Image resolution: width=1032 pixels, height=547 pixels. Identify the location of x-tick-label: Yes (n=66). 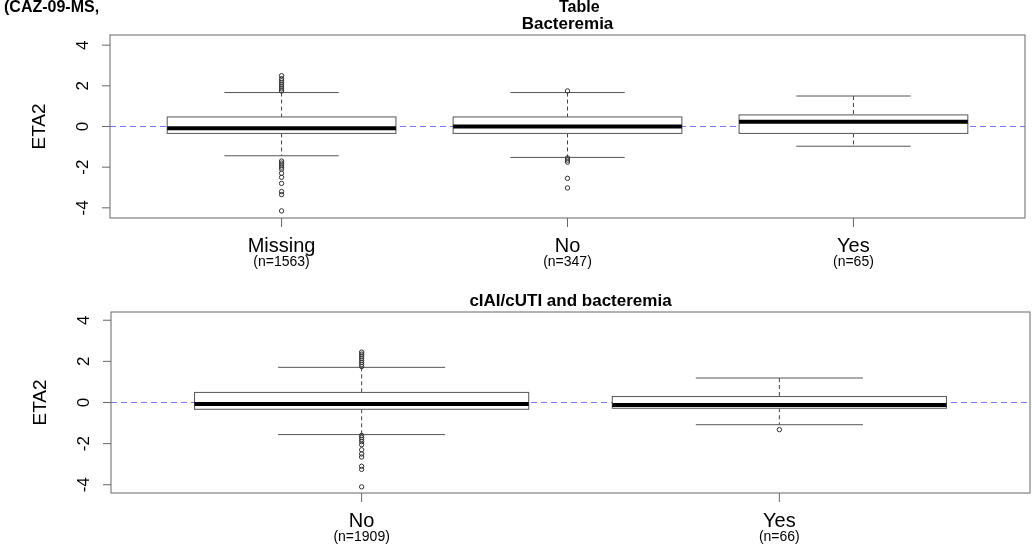
(779, 526).